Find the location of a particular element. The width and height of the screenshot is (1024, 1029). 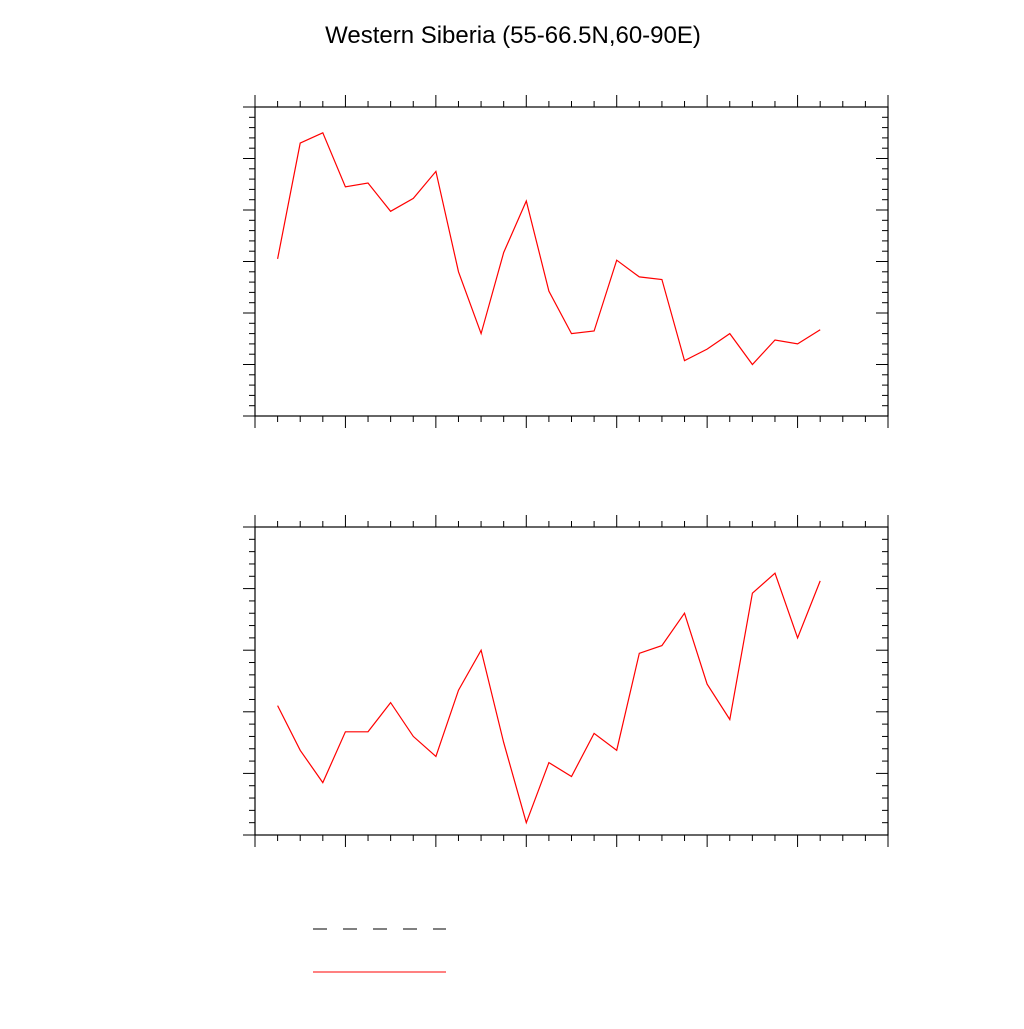

legend is located at coordinates (379, 950).